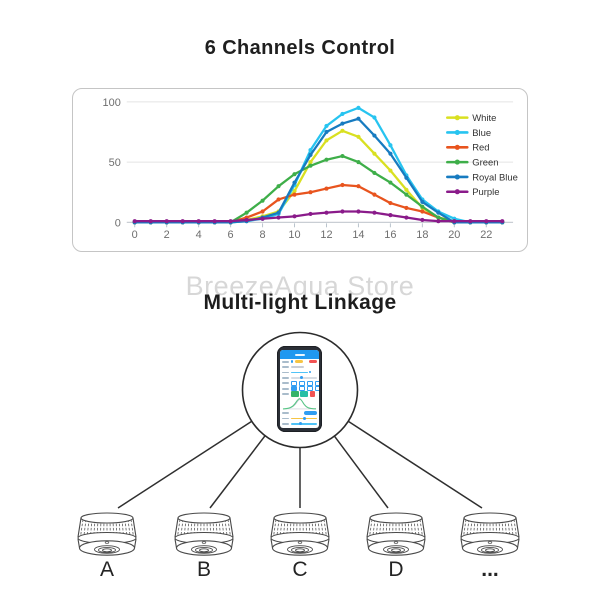 The width and height of the screenshot is (600, 600). What do you see at coordinates (263, 235) in the screenshot?
I see `x-tick-label: 8` at bounding box center [263, 235].